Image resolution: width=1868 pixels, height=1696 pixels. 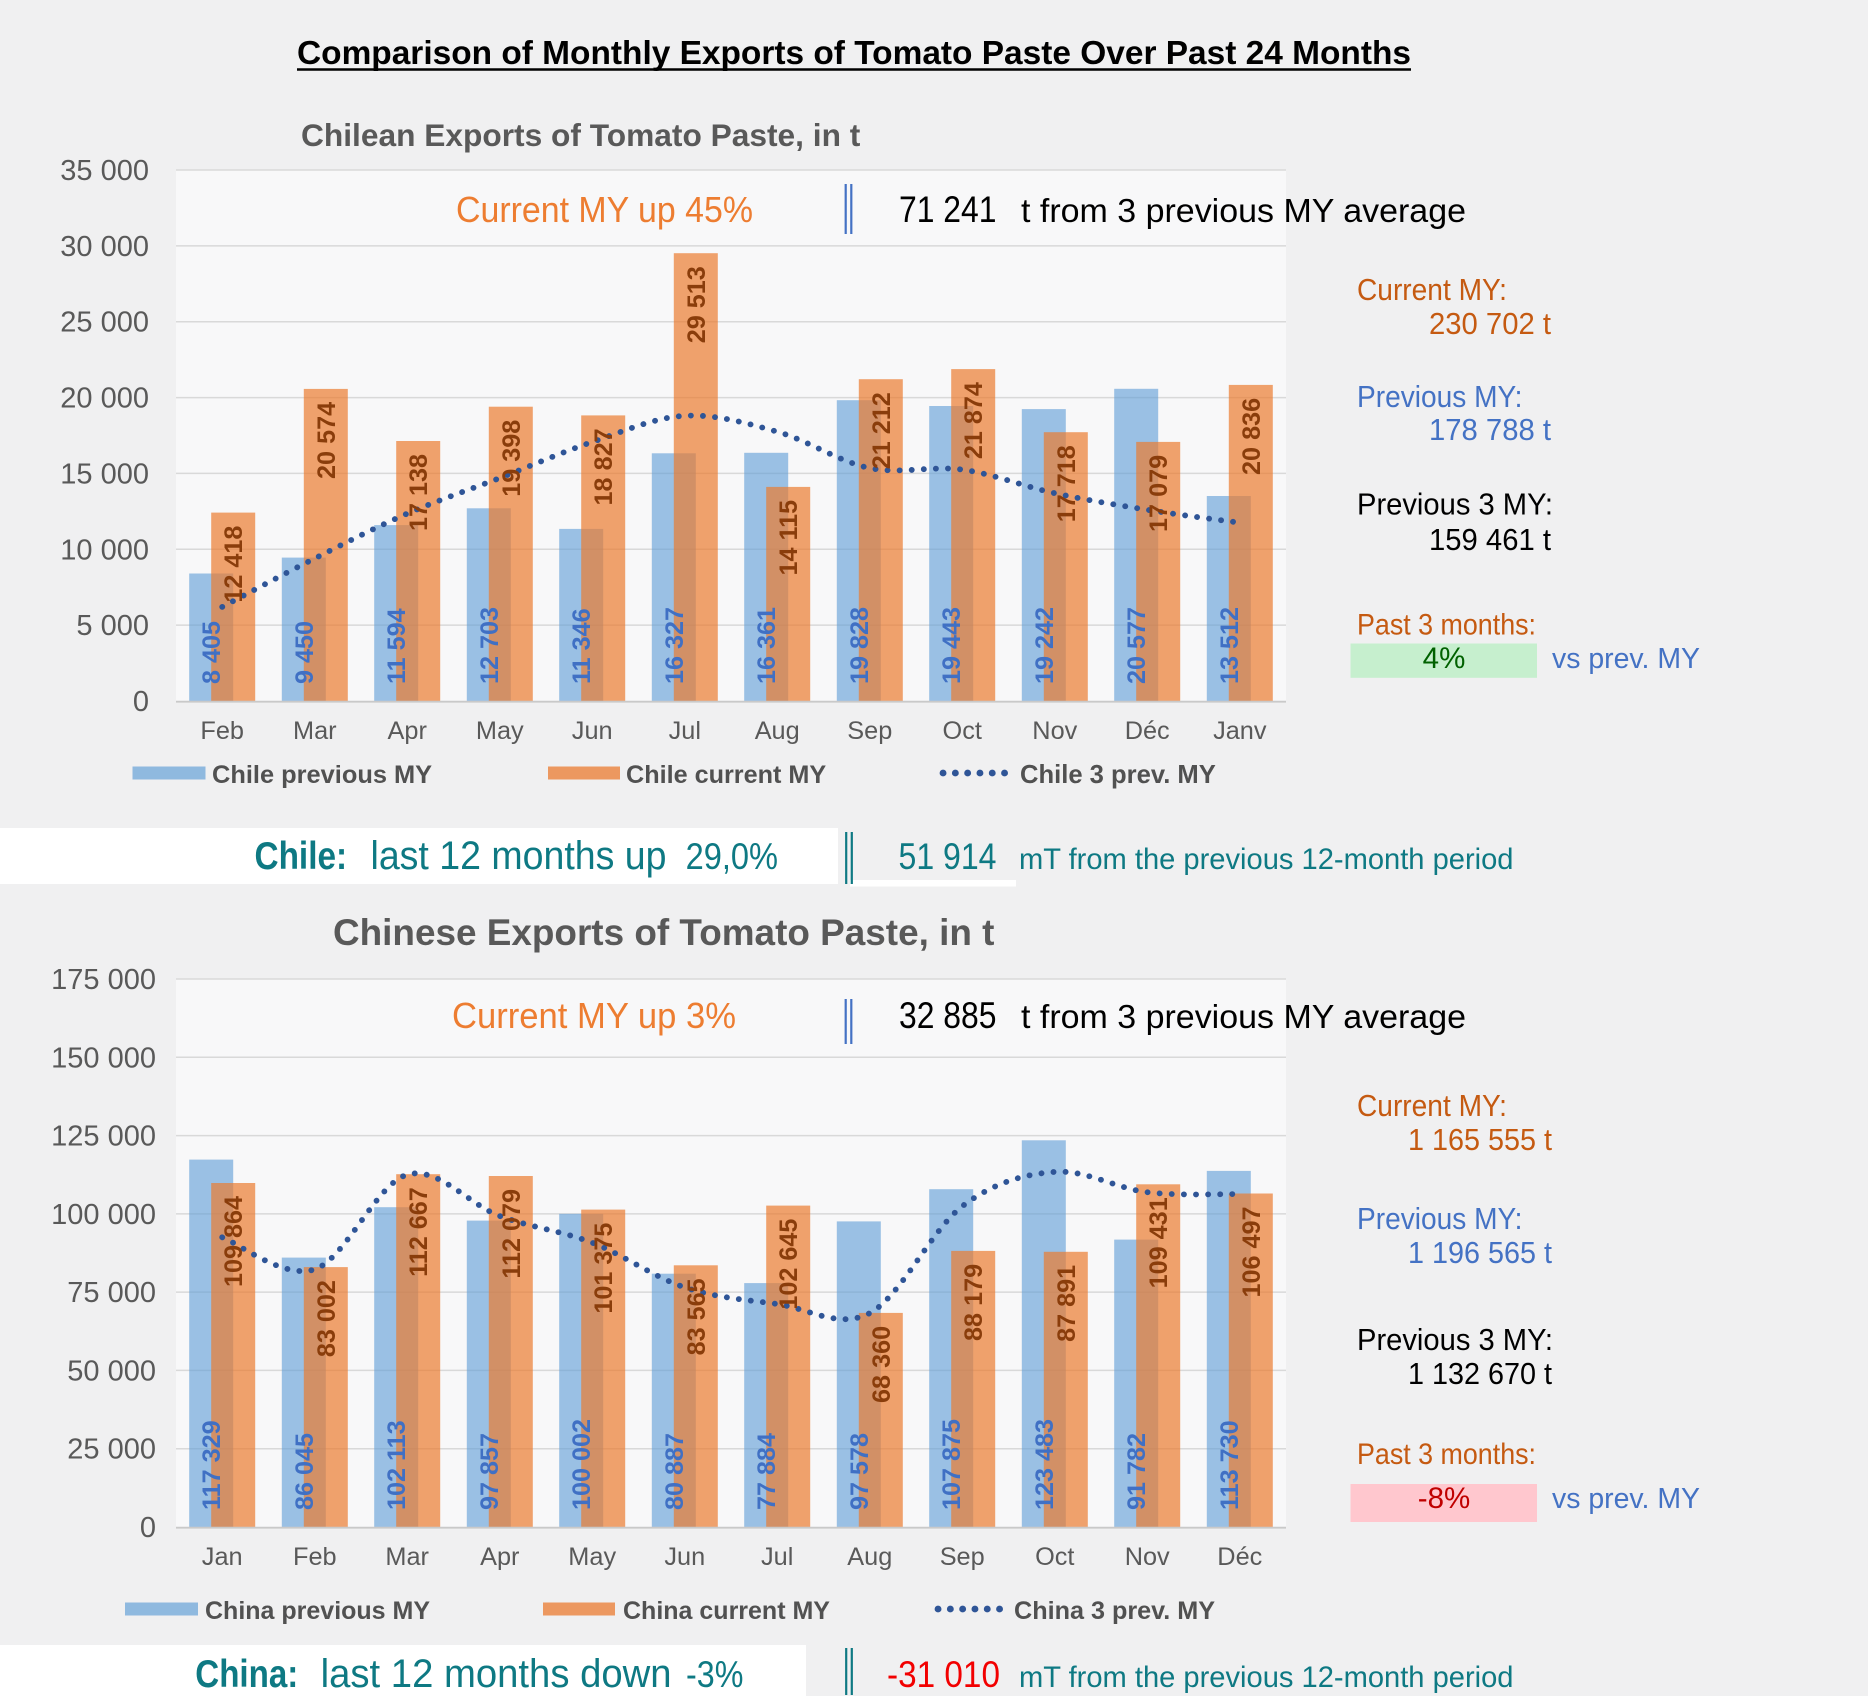 I want to click on svg-text: 100 000, so click(x=103, y=1215).